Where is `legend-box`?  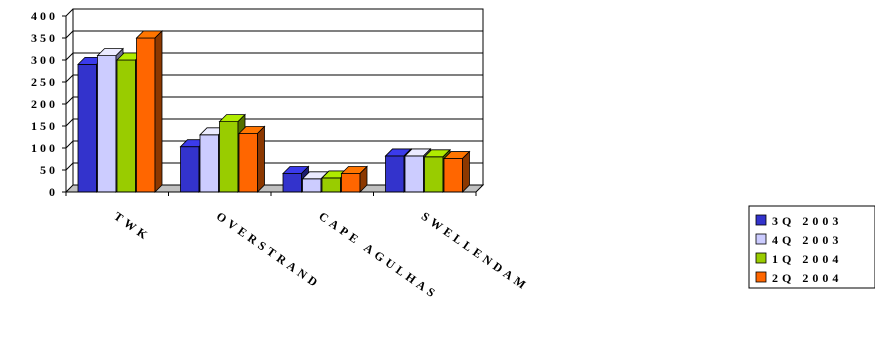 legend-box is located at coordinates (811, 247).